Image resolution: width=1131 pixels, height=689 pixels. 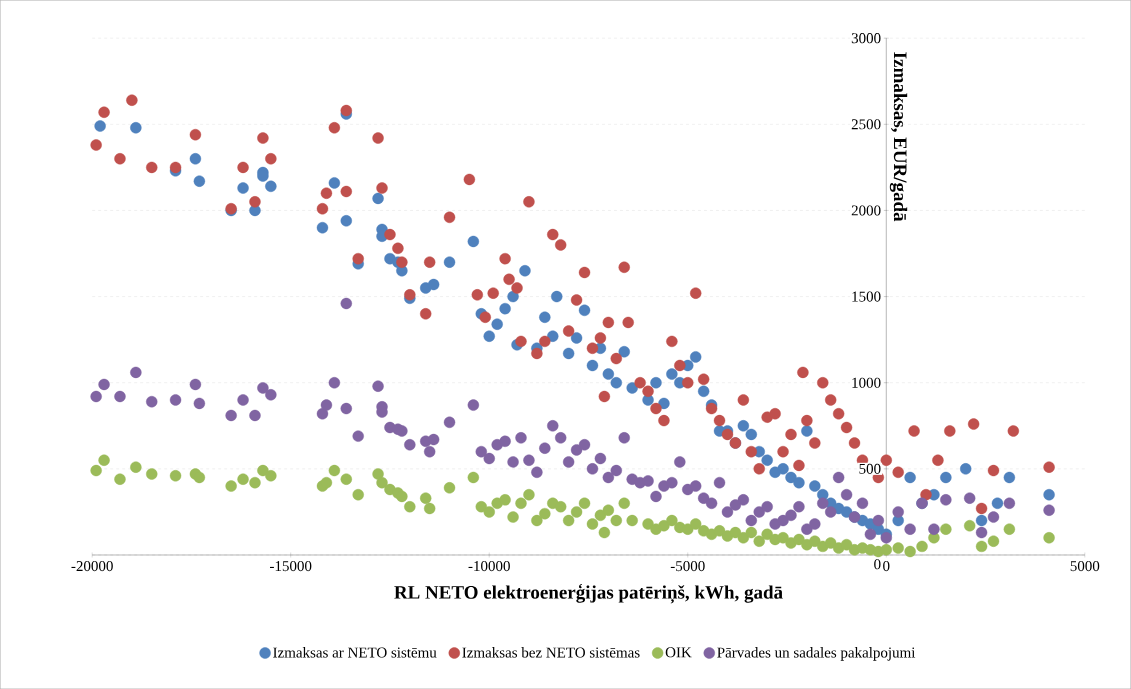 I want to click on y-tick-label: 1500, so click(x=866, y=296).